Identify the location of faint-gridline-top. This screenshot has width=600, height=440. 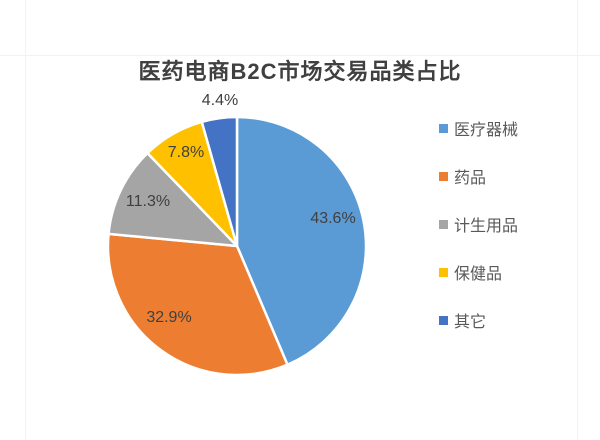
(300, 55).